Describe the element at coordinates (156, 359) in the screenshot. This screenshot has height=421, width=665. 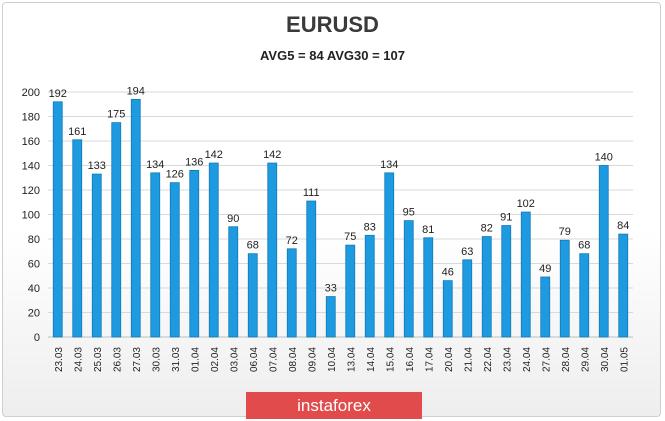
I see `x-tick-label: 30.03` at that location.